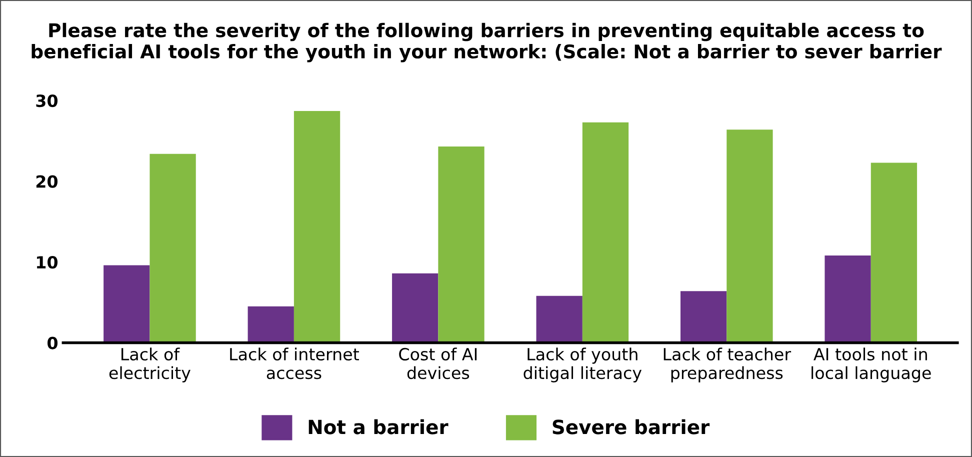  I want to click on x-tick-label: Lack of youth ditigal literacy, so click(583, 365).